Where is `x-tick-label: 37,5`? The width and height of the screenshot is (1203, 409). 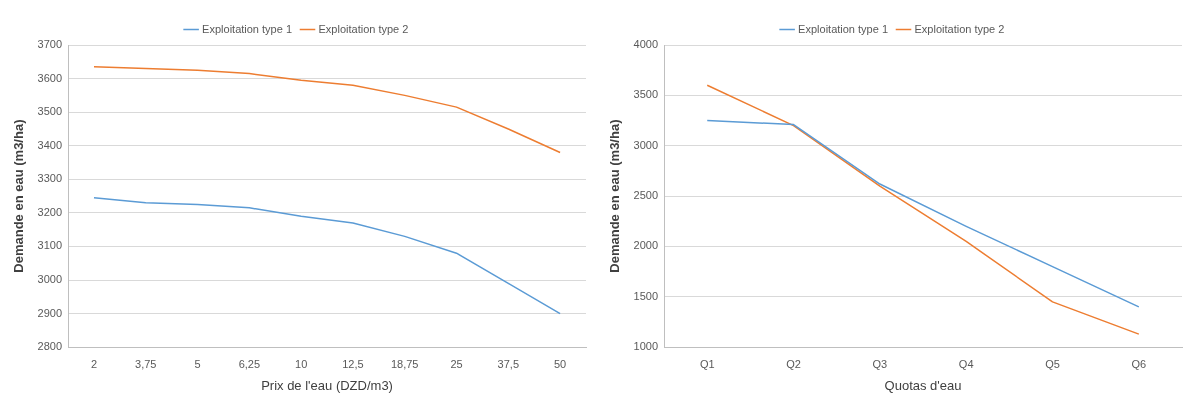 x-tick-label: 37,5 is located at coordinates (508, 363).